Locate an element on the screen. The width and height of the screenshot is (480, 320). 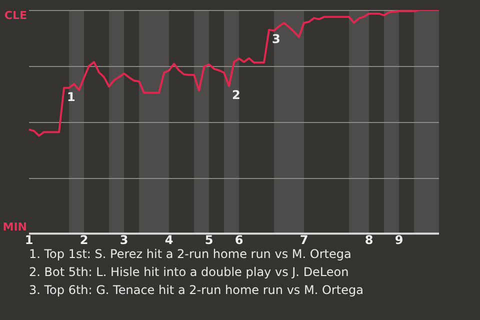
x-tick-label: 8 is located at coordinates (369, 239).